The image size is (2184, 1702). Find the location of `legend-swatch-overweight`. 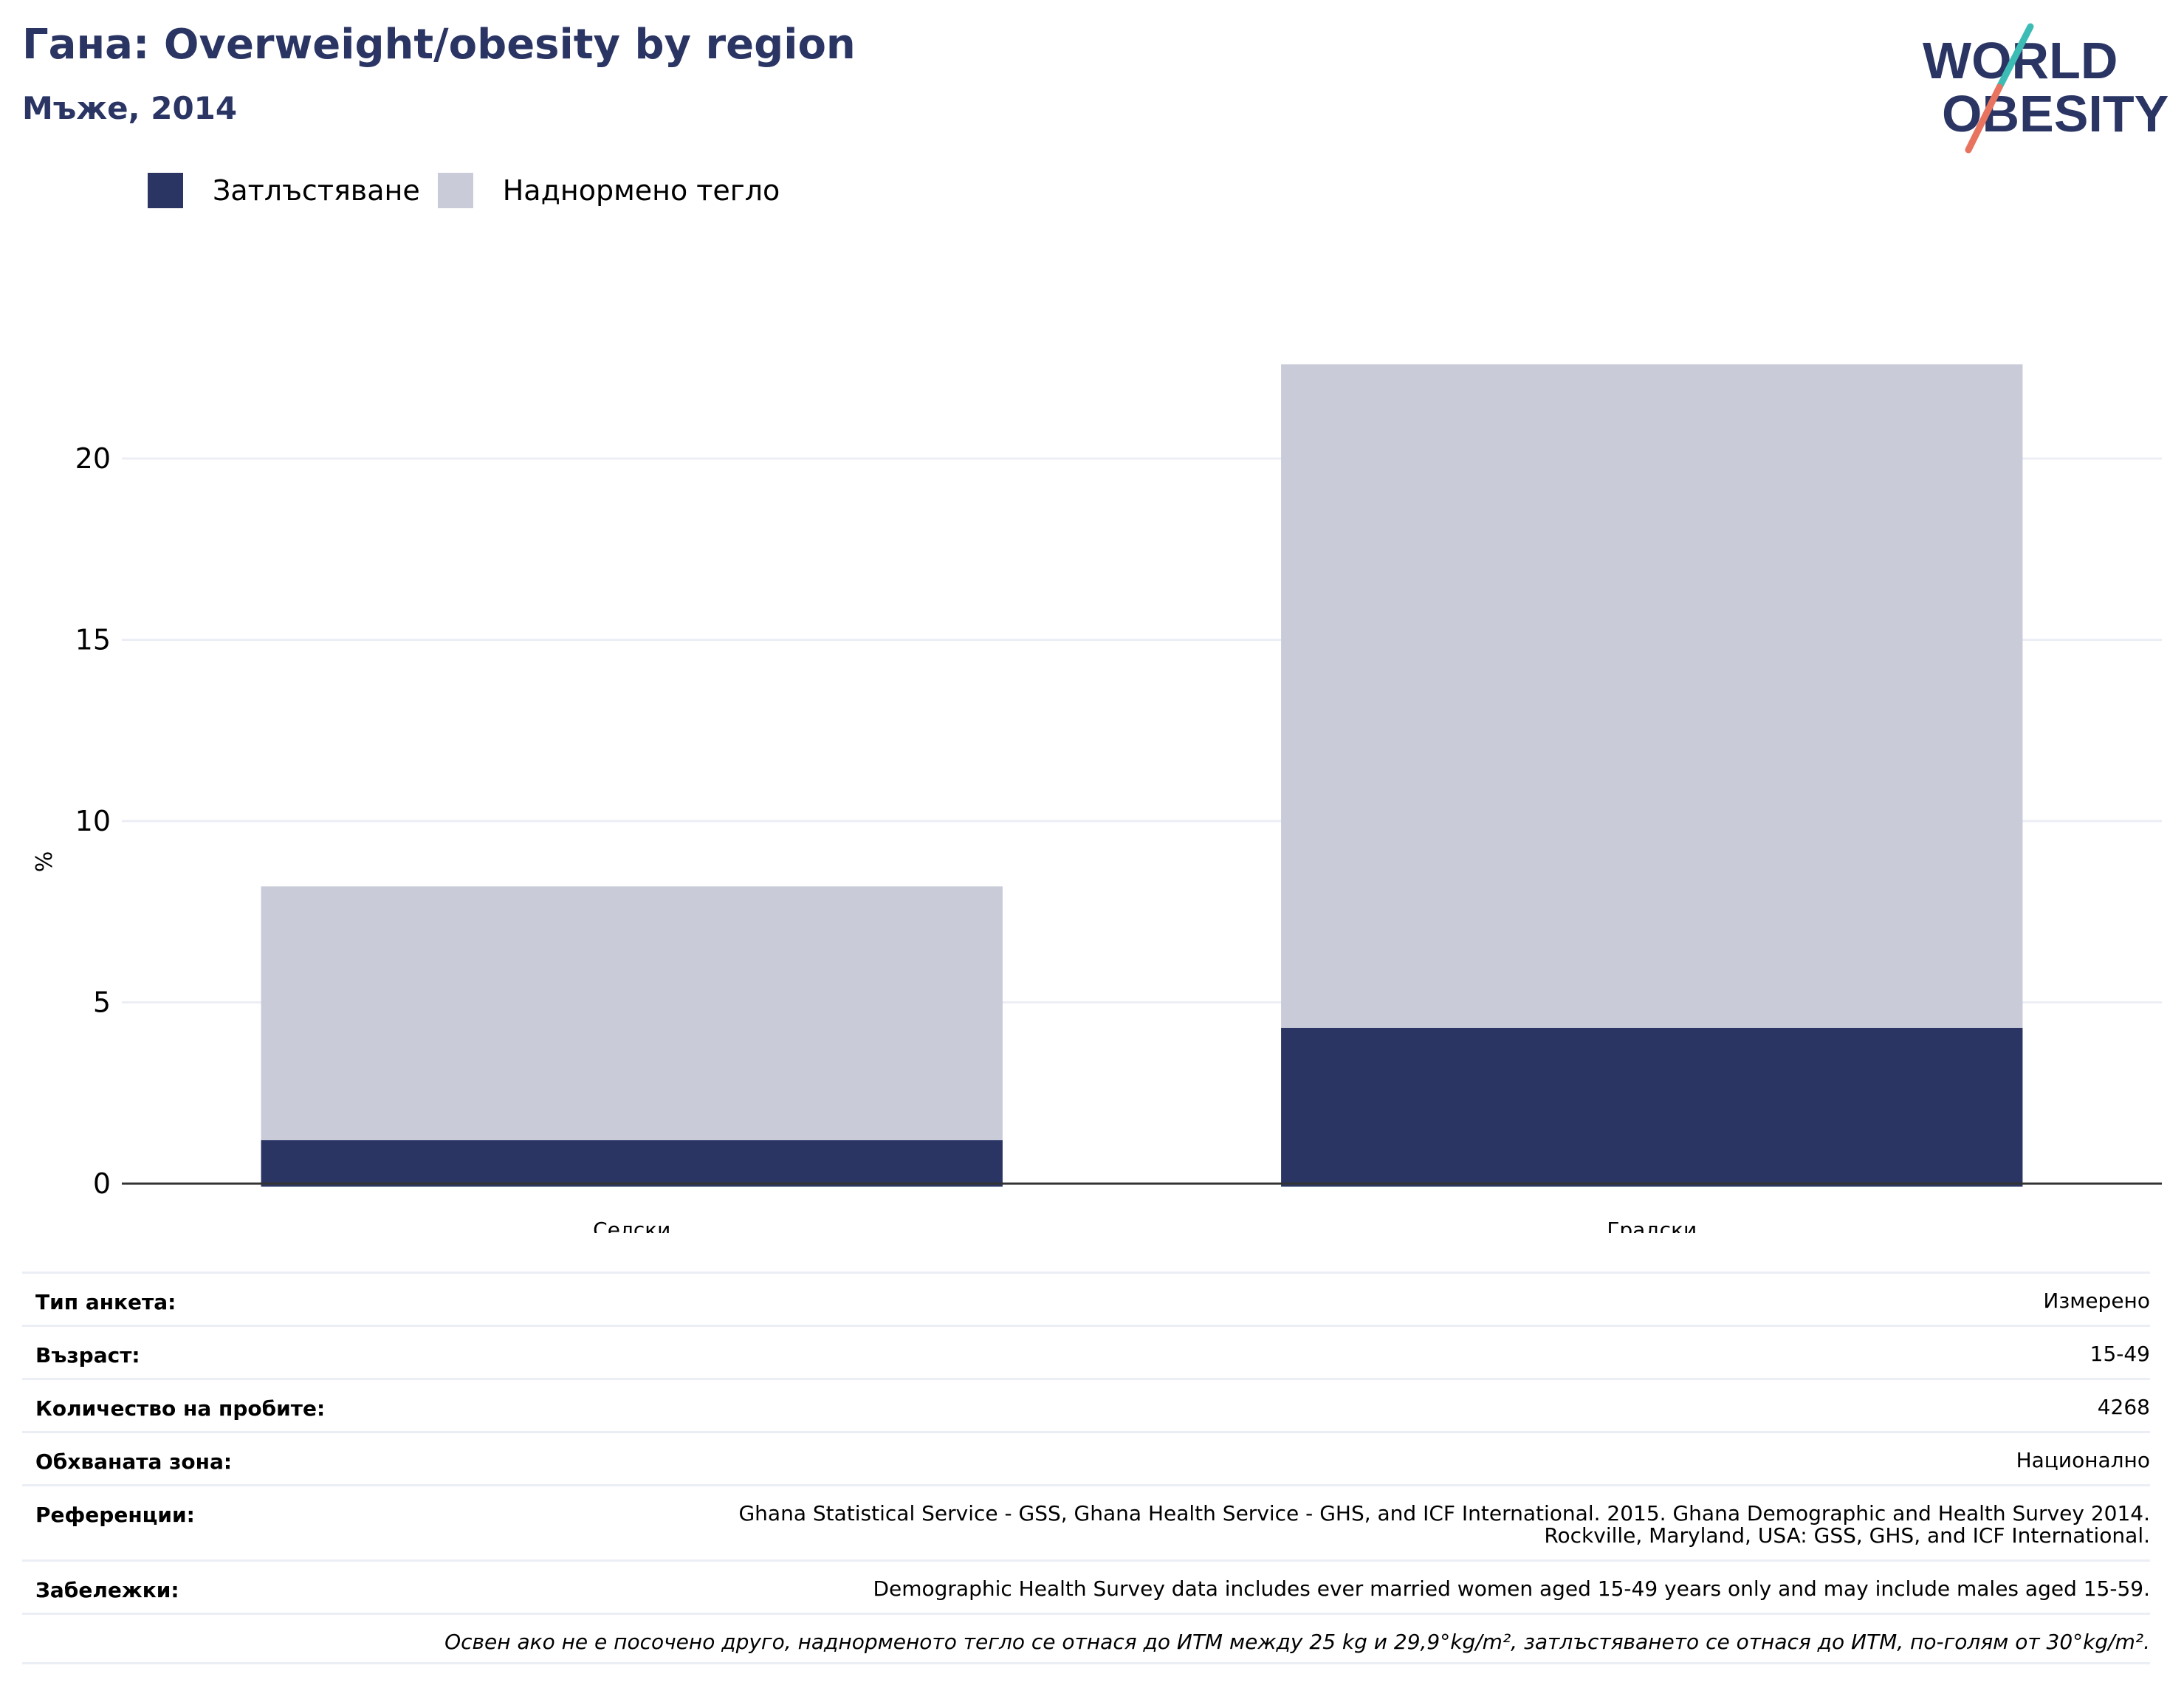

legend-swatch-overweight is located at coordinates (455, 190).